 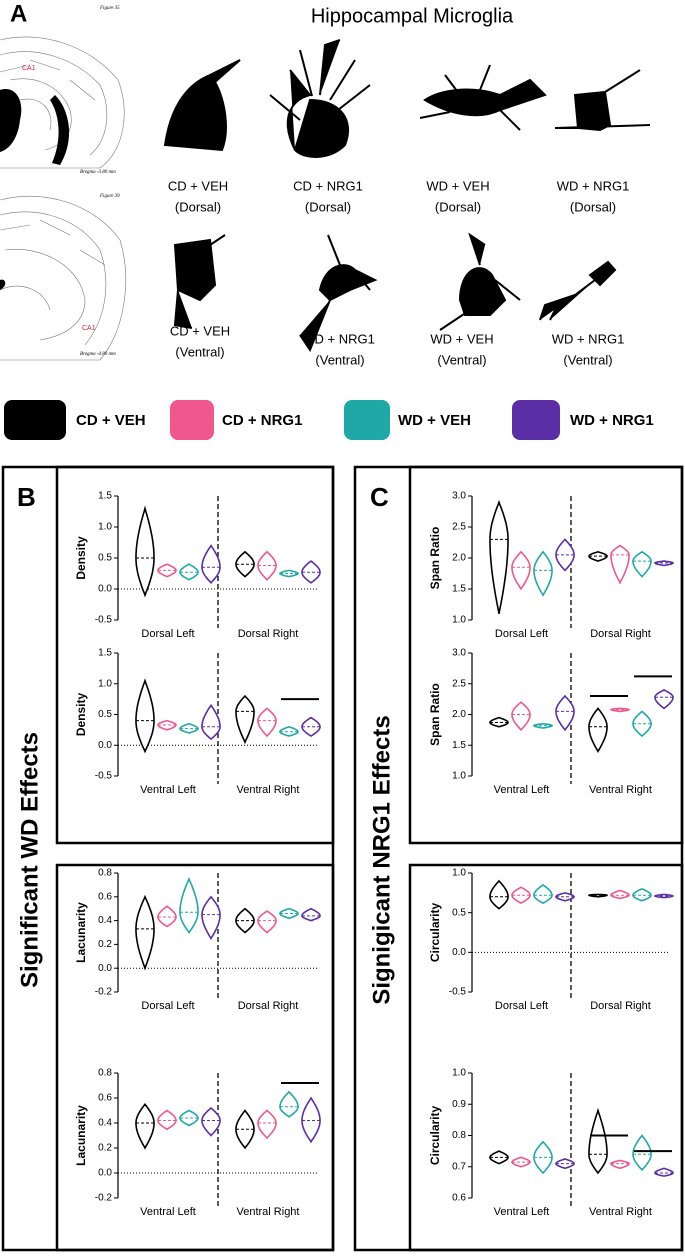 What do you see at coordinates (105, 896) in the screenshot?
I see `y-tick-label: 0.6` at bounding box center [105, 896].